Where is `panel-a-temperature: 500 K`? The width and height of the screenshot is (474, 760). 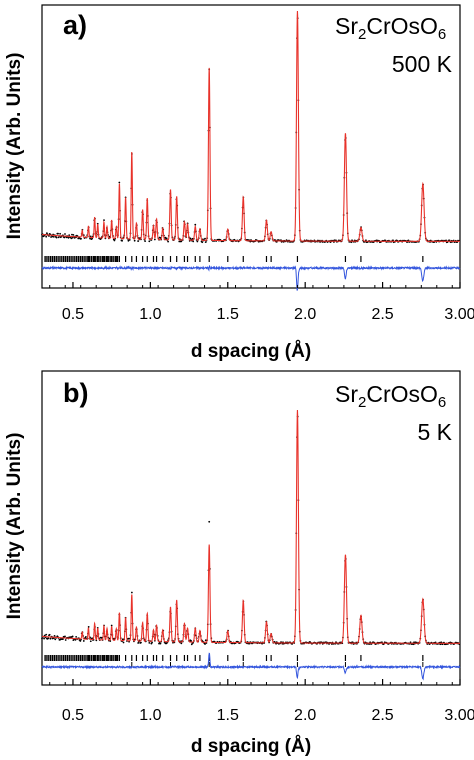 panel-a-temperature: 500 K is located at coordinates (422, 64).